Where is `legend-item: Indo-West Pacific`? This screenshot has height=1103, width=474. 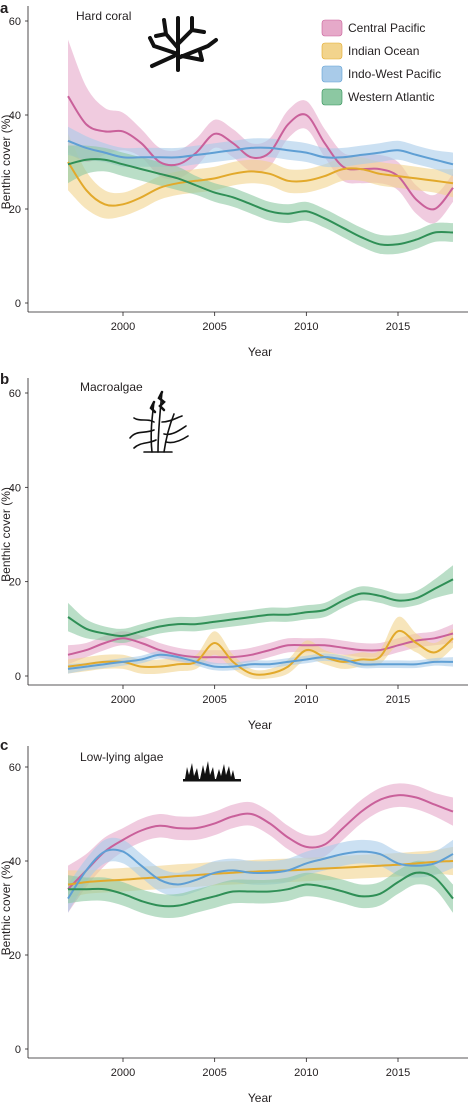
legend-item: Indo-West Pacific is located at coordinates (381, 74).